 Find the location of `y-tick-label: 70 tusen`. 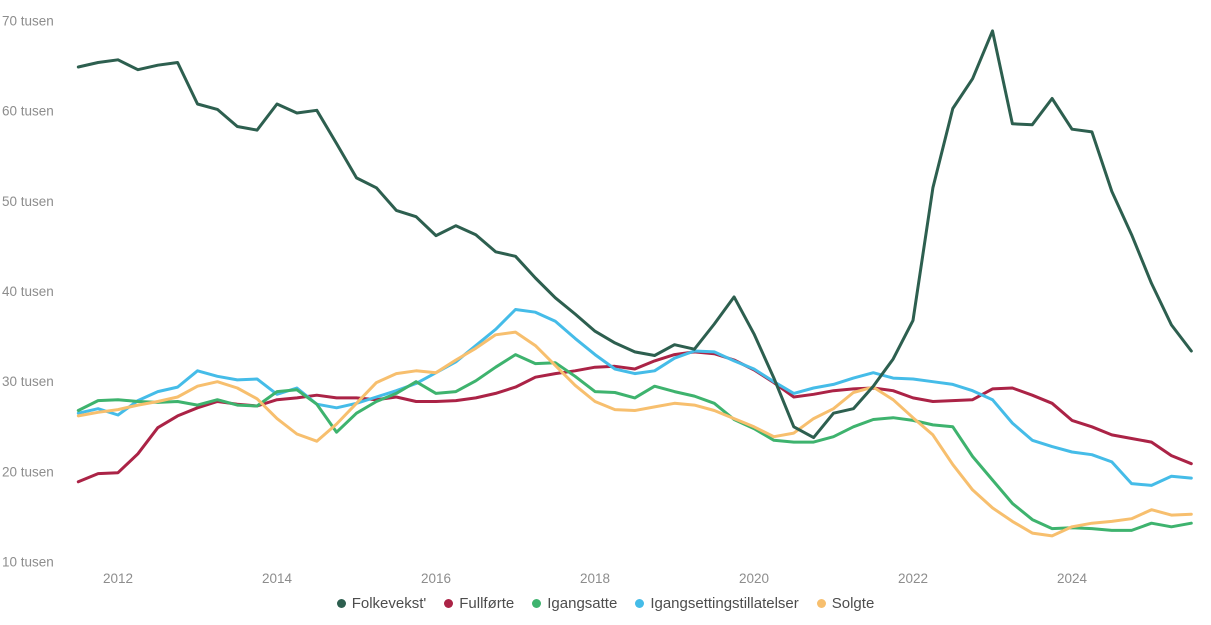

y-tick-label: 70 tusen is located at coordinates (28, 21).